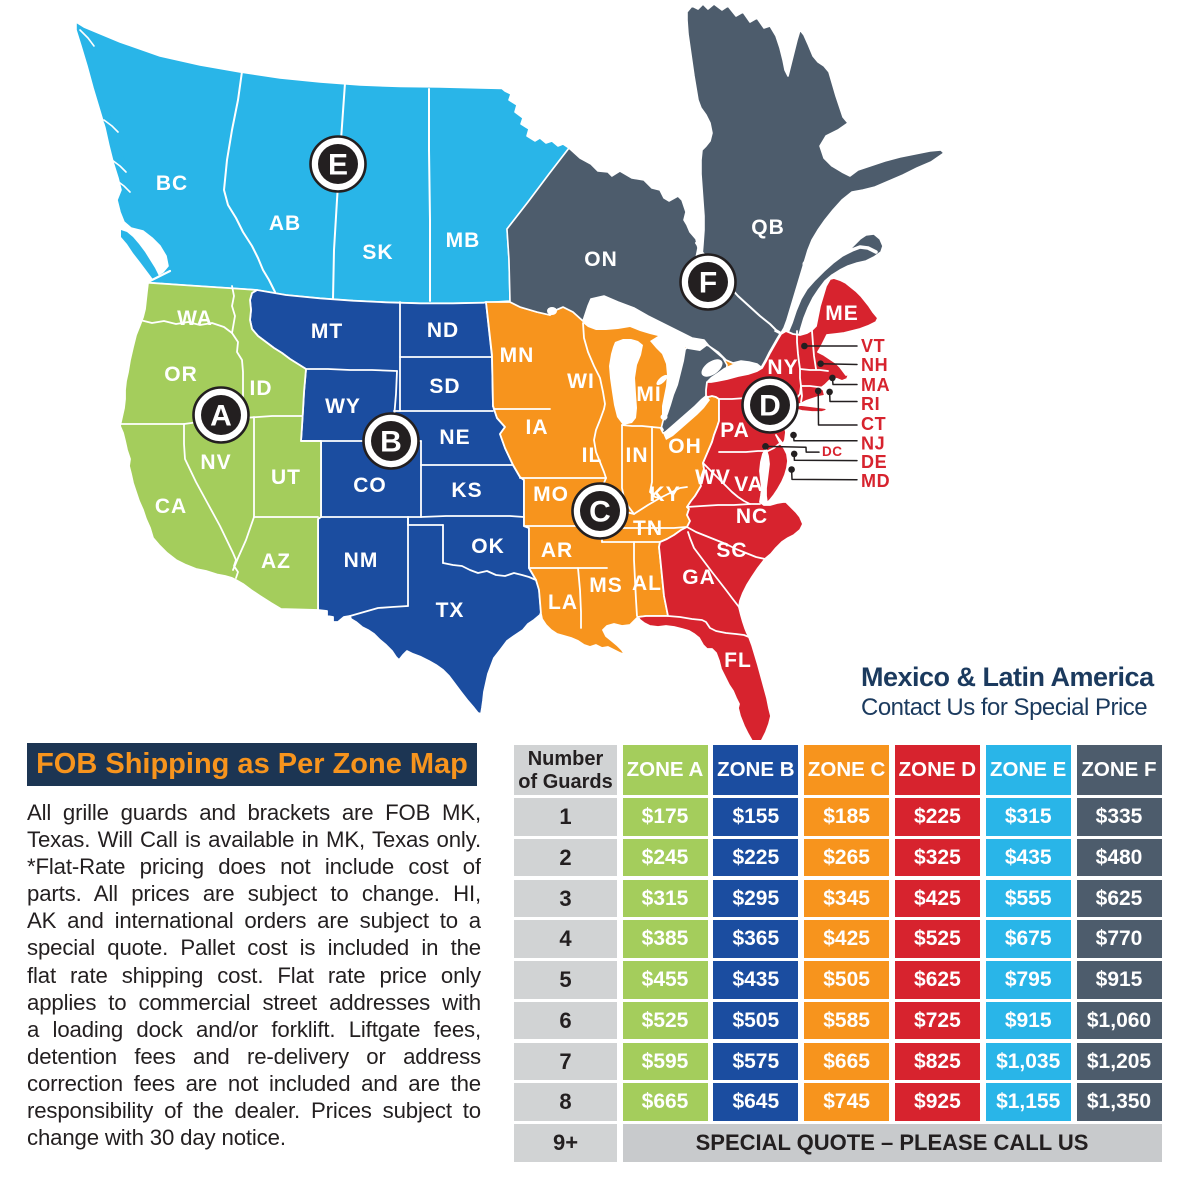  What do you see at coordinates (463, 240) in the screenshot?
I see `svg-text: MB` at bounding box center [463, 240].